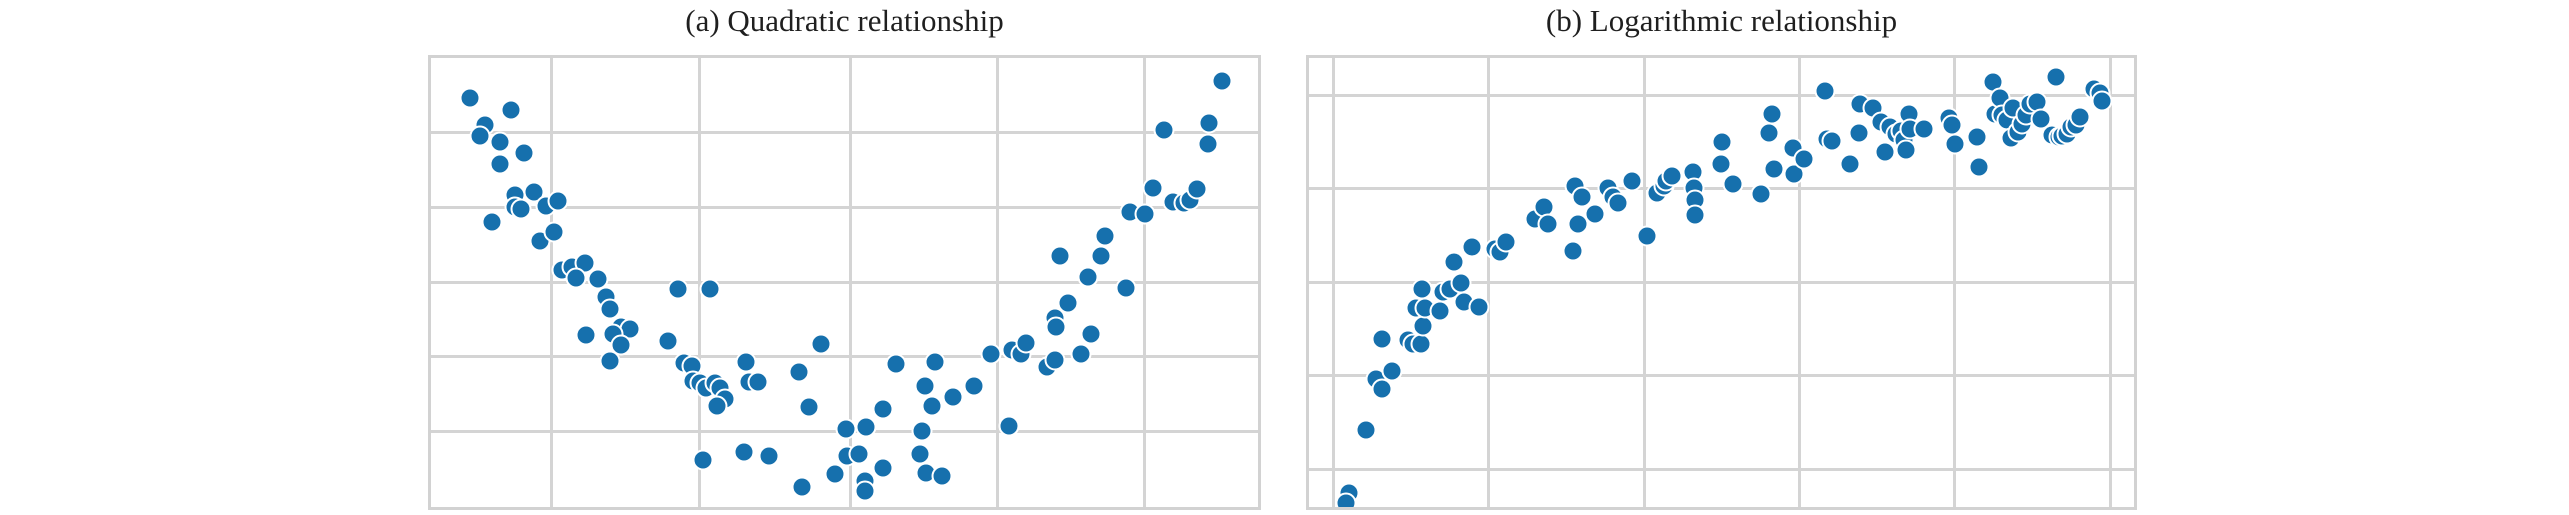 The width and height of the screenshot is (2569, 515). What do you see at coordinates (844, 20) in the screenshot?
I see `plot-a-title: (a) Quadratic relationship` at bounding box center [844, 20].